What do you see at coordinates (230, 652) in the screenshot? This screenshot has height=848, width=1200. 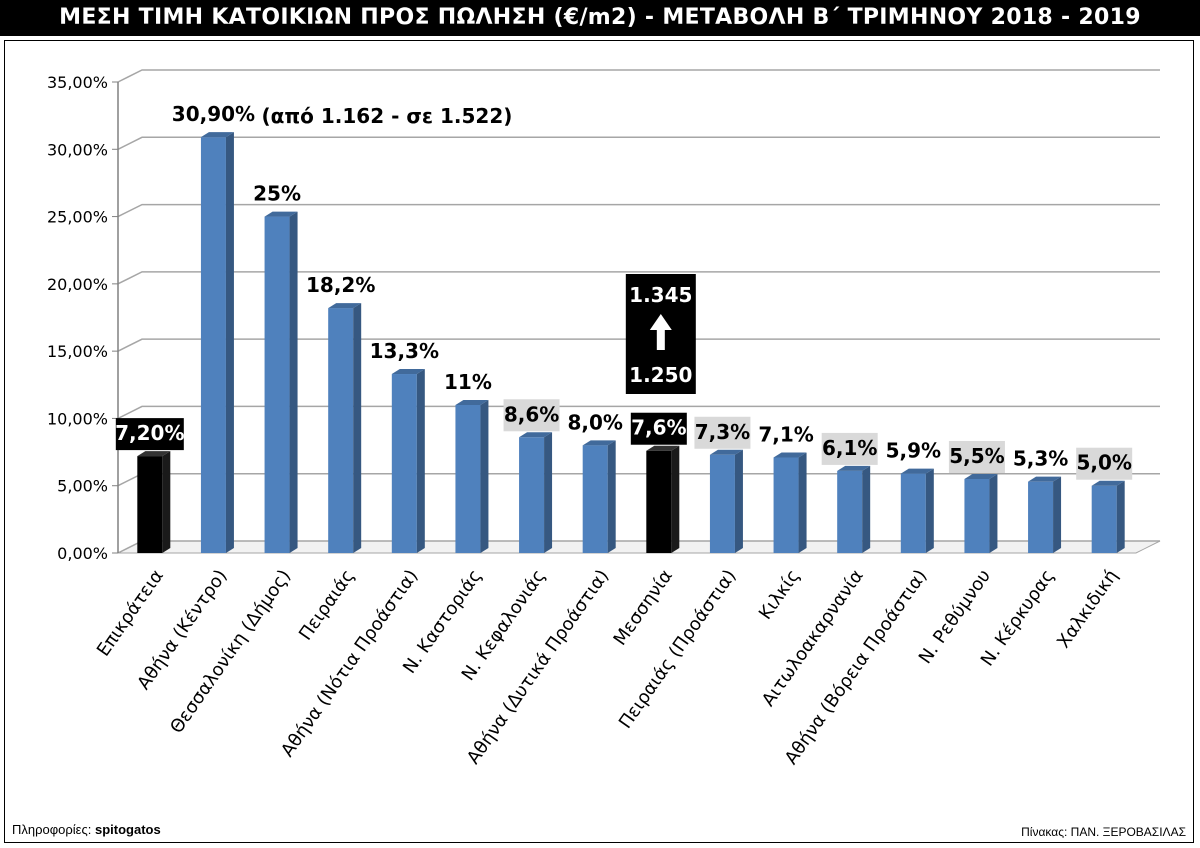 I see `category-label: Θεσσαλονίκη (Δήμος)` at bounding box center [230, 652].